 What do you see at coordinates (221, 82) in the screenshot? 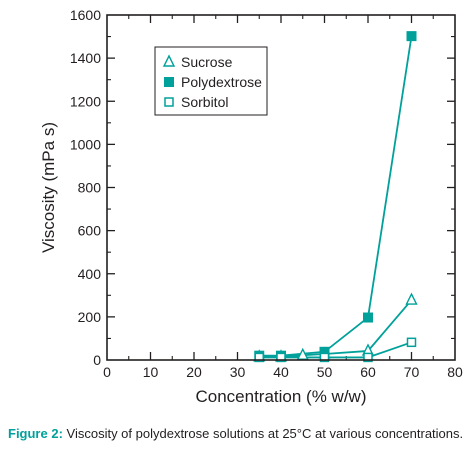
I see `legend-polydextrose-label: Polydextrose` at bounding box center [221, 82].